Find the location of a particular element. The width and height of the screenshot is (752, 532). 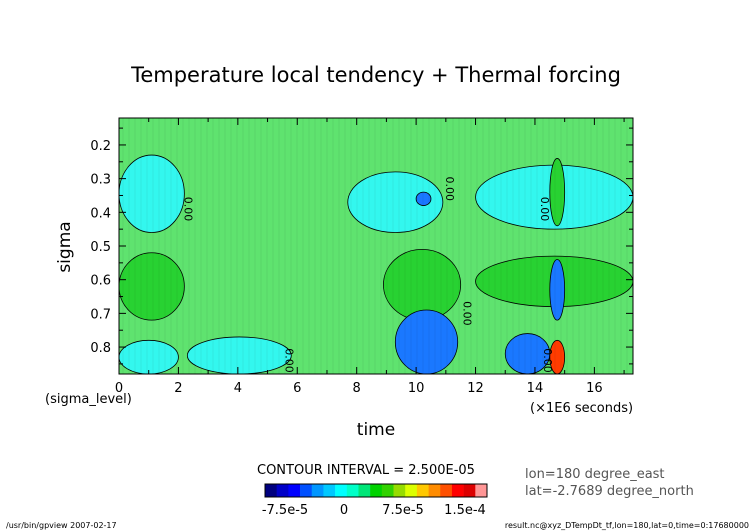

colorbar-frame is located at coordinates (376, 490).